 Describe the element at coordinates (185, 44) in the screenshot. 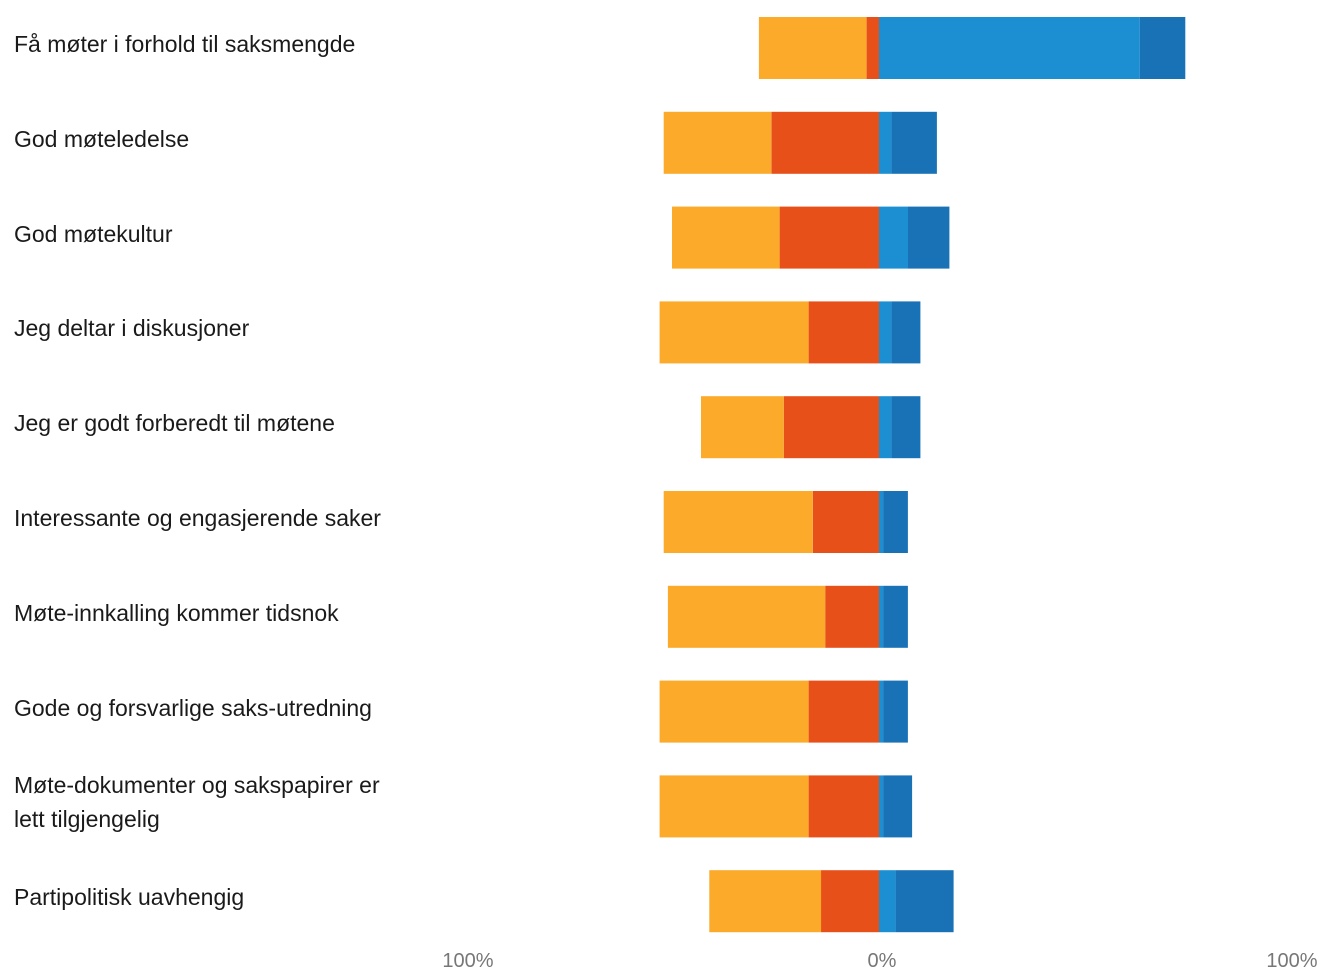

I see `category-label-line: Få møter i forhold til saksmengde` at that location.